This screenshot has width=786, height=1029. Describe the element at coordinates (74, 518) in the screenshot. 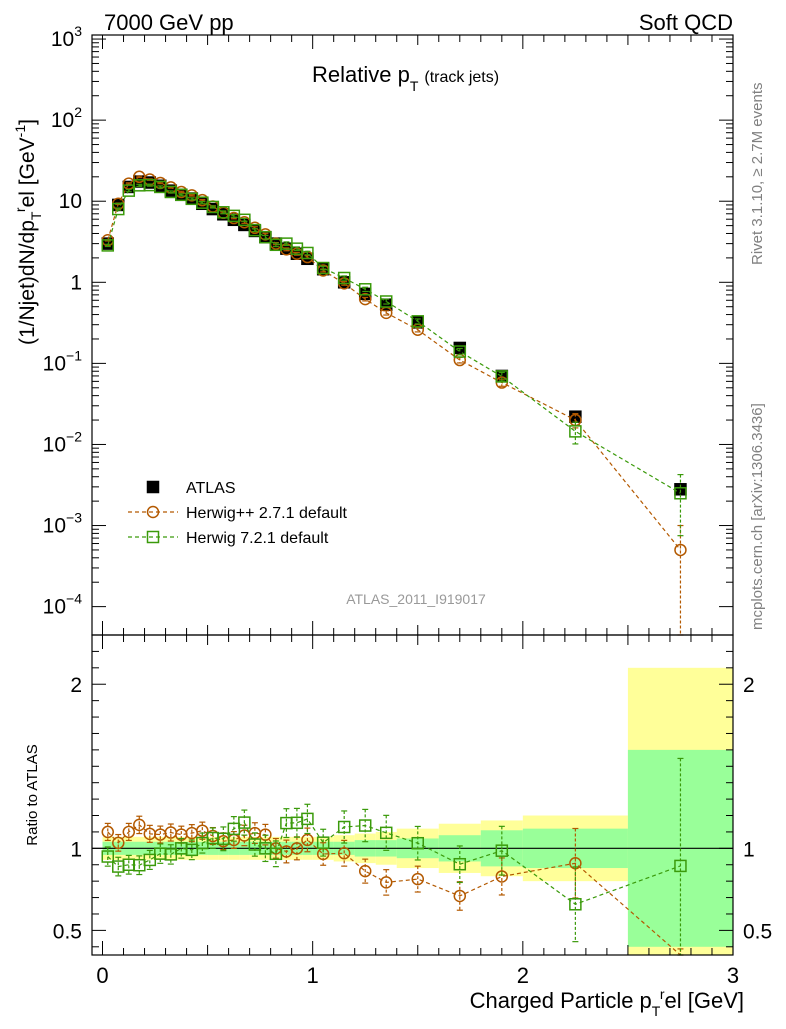

I see `y-tick-exp: −3` at that location.